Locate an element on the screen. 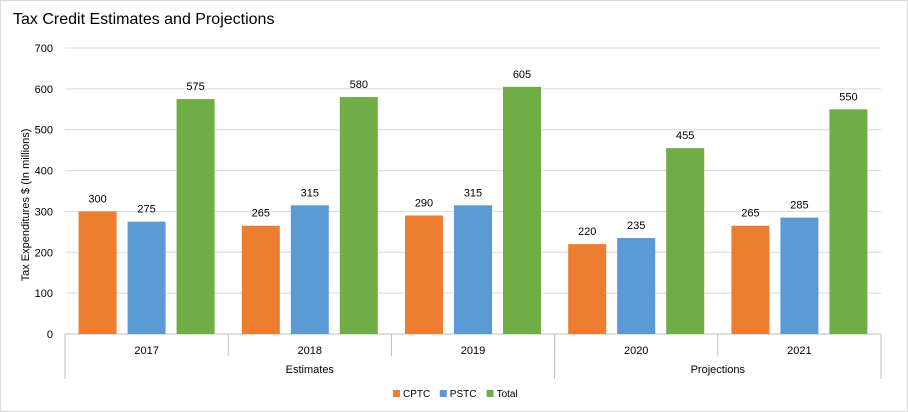  y-tick-label: 0 is located at coordinates (50, 335).